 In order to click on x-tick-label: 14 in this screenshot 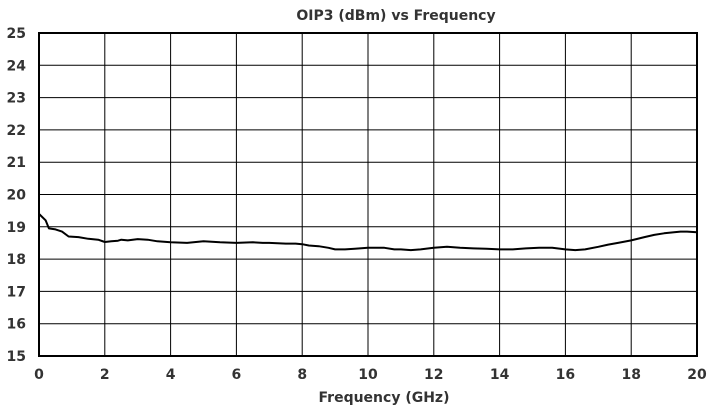, I will do `click(500, 375)`.